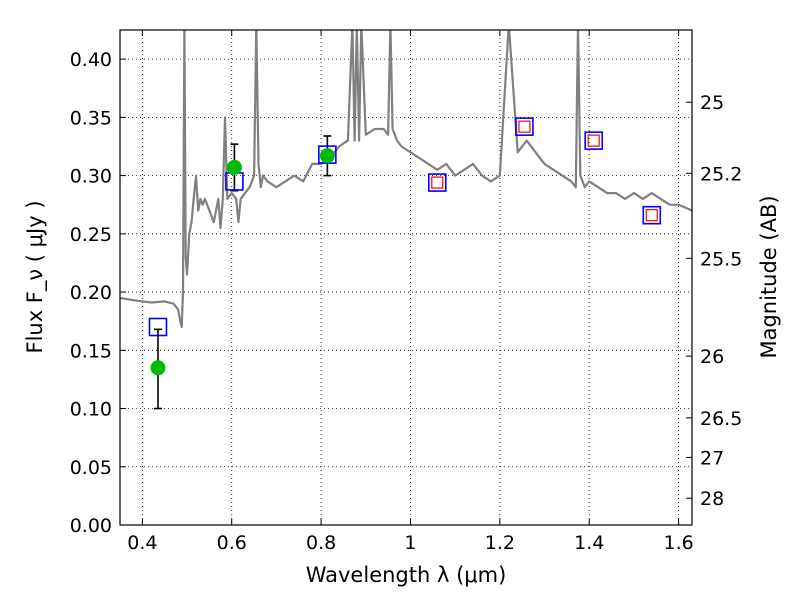 This screenshot has width=800, height=600. Describe the element at coordinates (91, 118) in the screenshot. I see `y-tick-label: 0.35` at that location.